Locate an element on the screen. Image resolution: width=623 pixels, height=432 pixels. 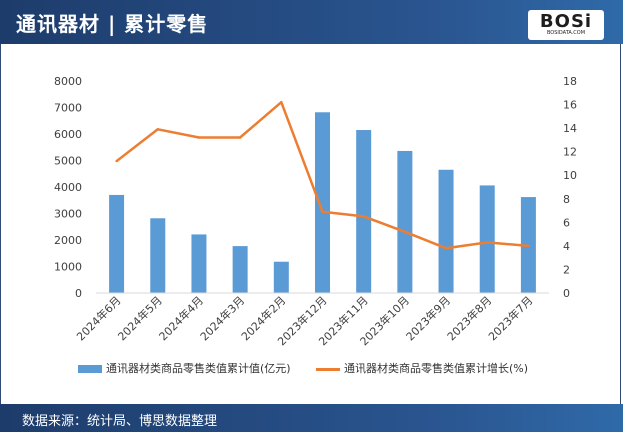
y-right-tick-label: 8 is located at coordinates (566, 199).